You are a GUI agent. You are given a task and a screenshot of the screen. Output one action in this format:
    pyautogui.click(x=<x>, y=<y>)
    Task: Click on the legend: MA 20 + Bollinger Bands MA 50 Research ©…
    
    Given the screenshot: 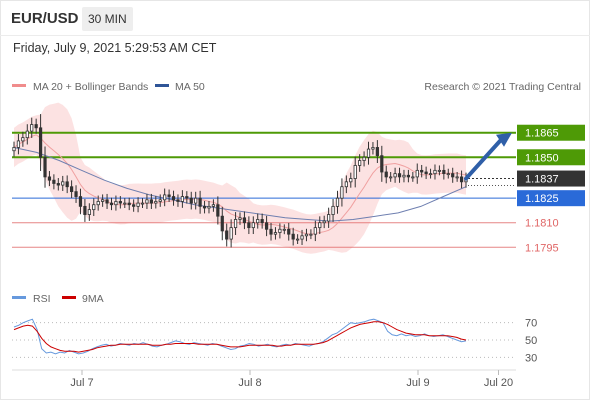 What is the action you would take?
    pyautogui.click(x=296, y=87)
    